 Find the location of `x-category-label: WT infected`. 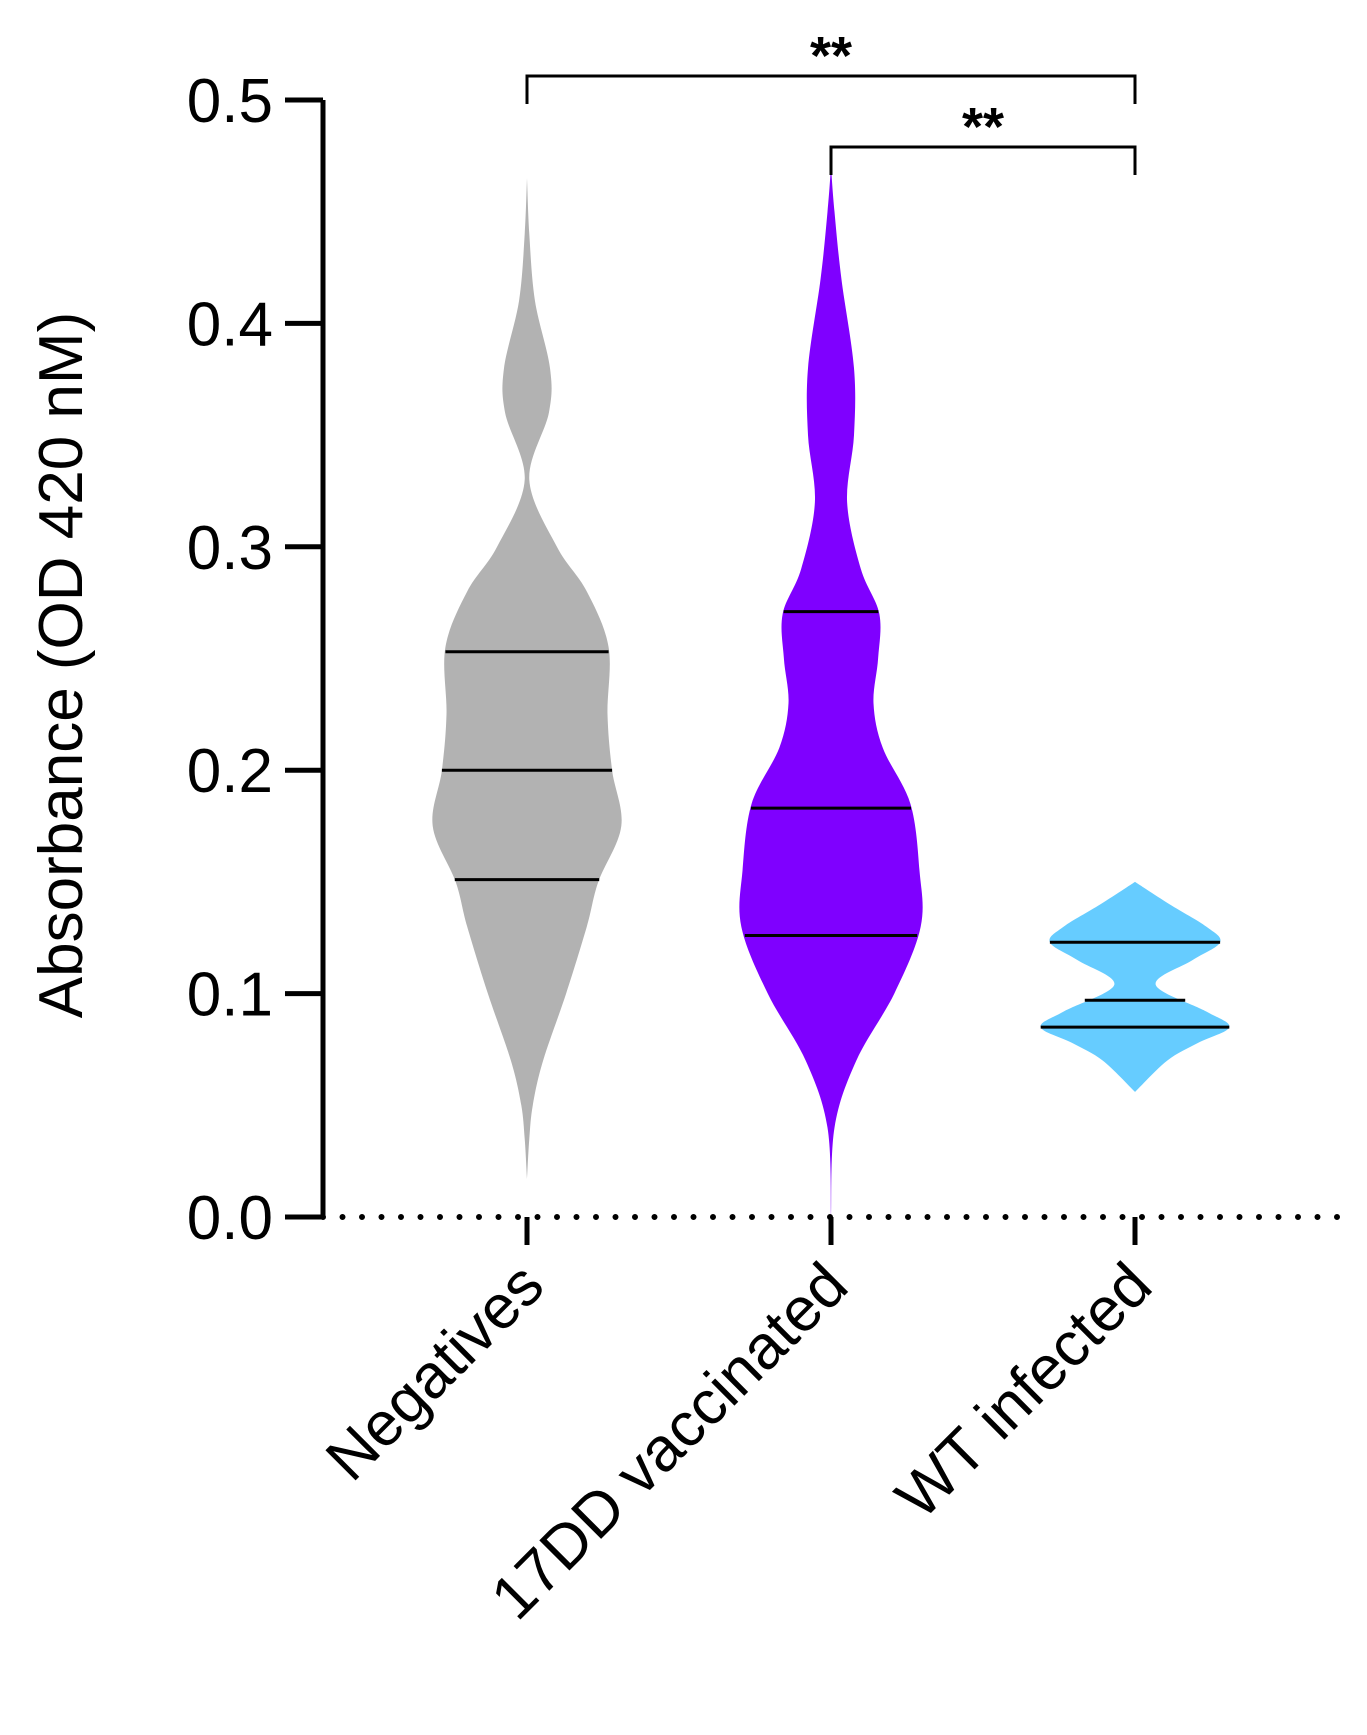

x-category-label: WT infected is located at coordinates (1024, 1391).